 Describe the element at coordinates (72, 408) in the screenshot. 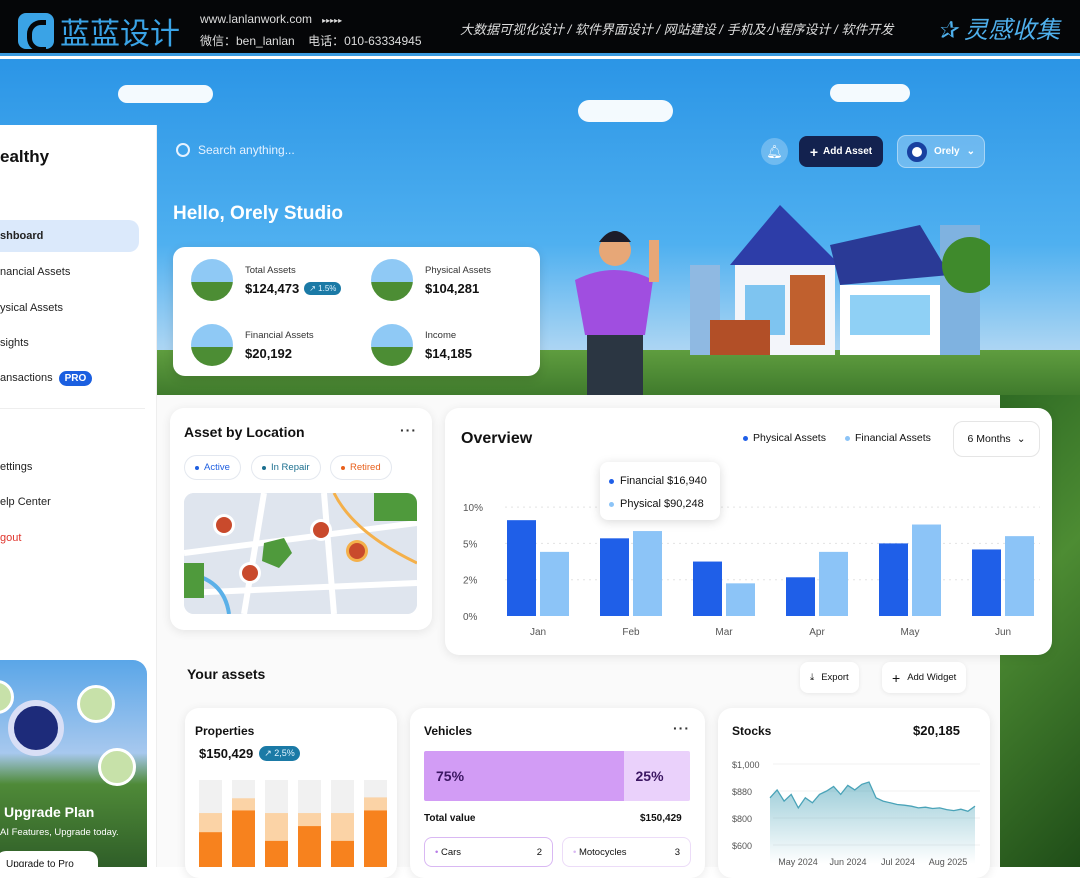

I see `divider` at that location.